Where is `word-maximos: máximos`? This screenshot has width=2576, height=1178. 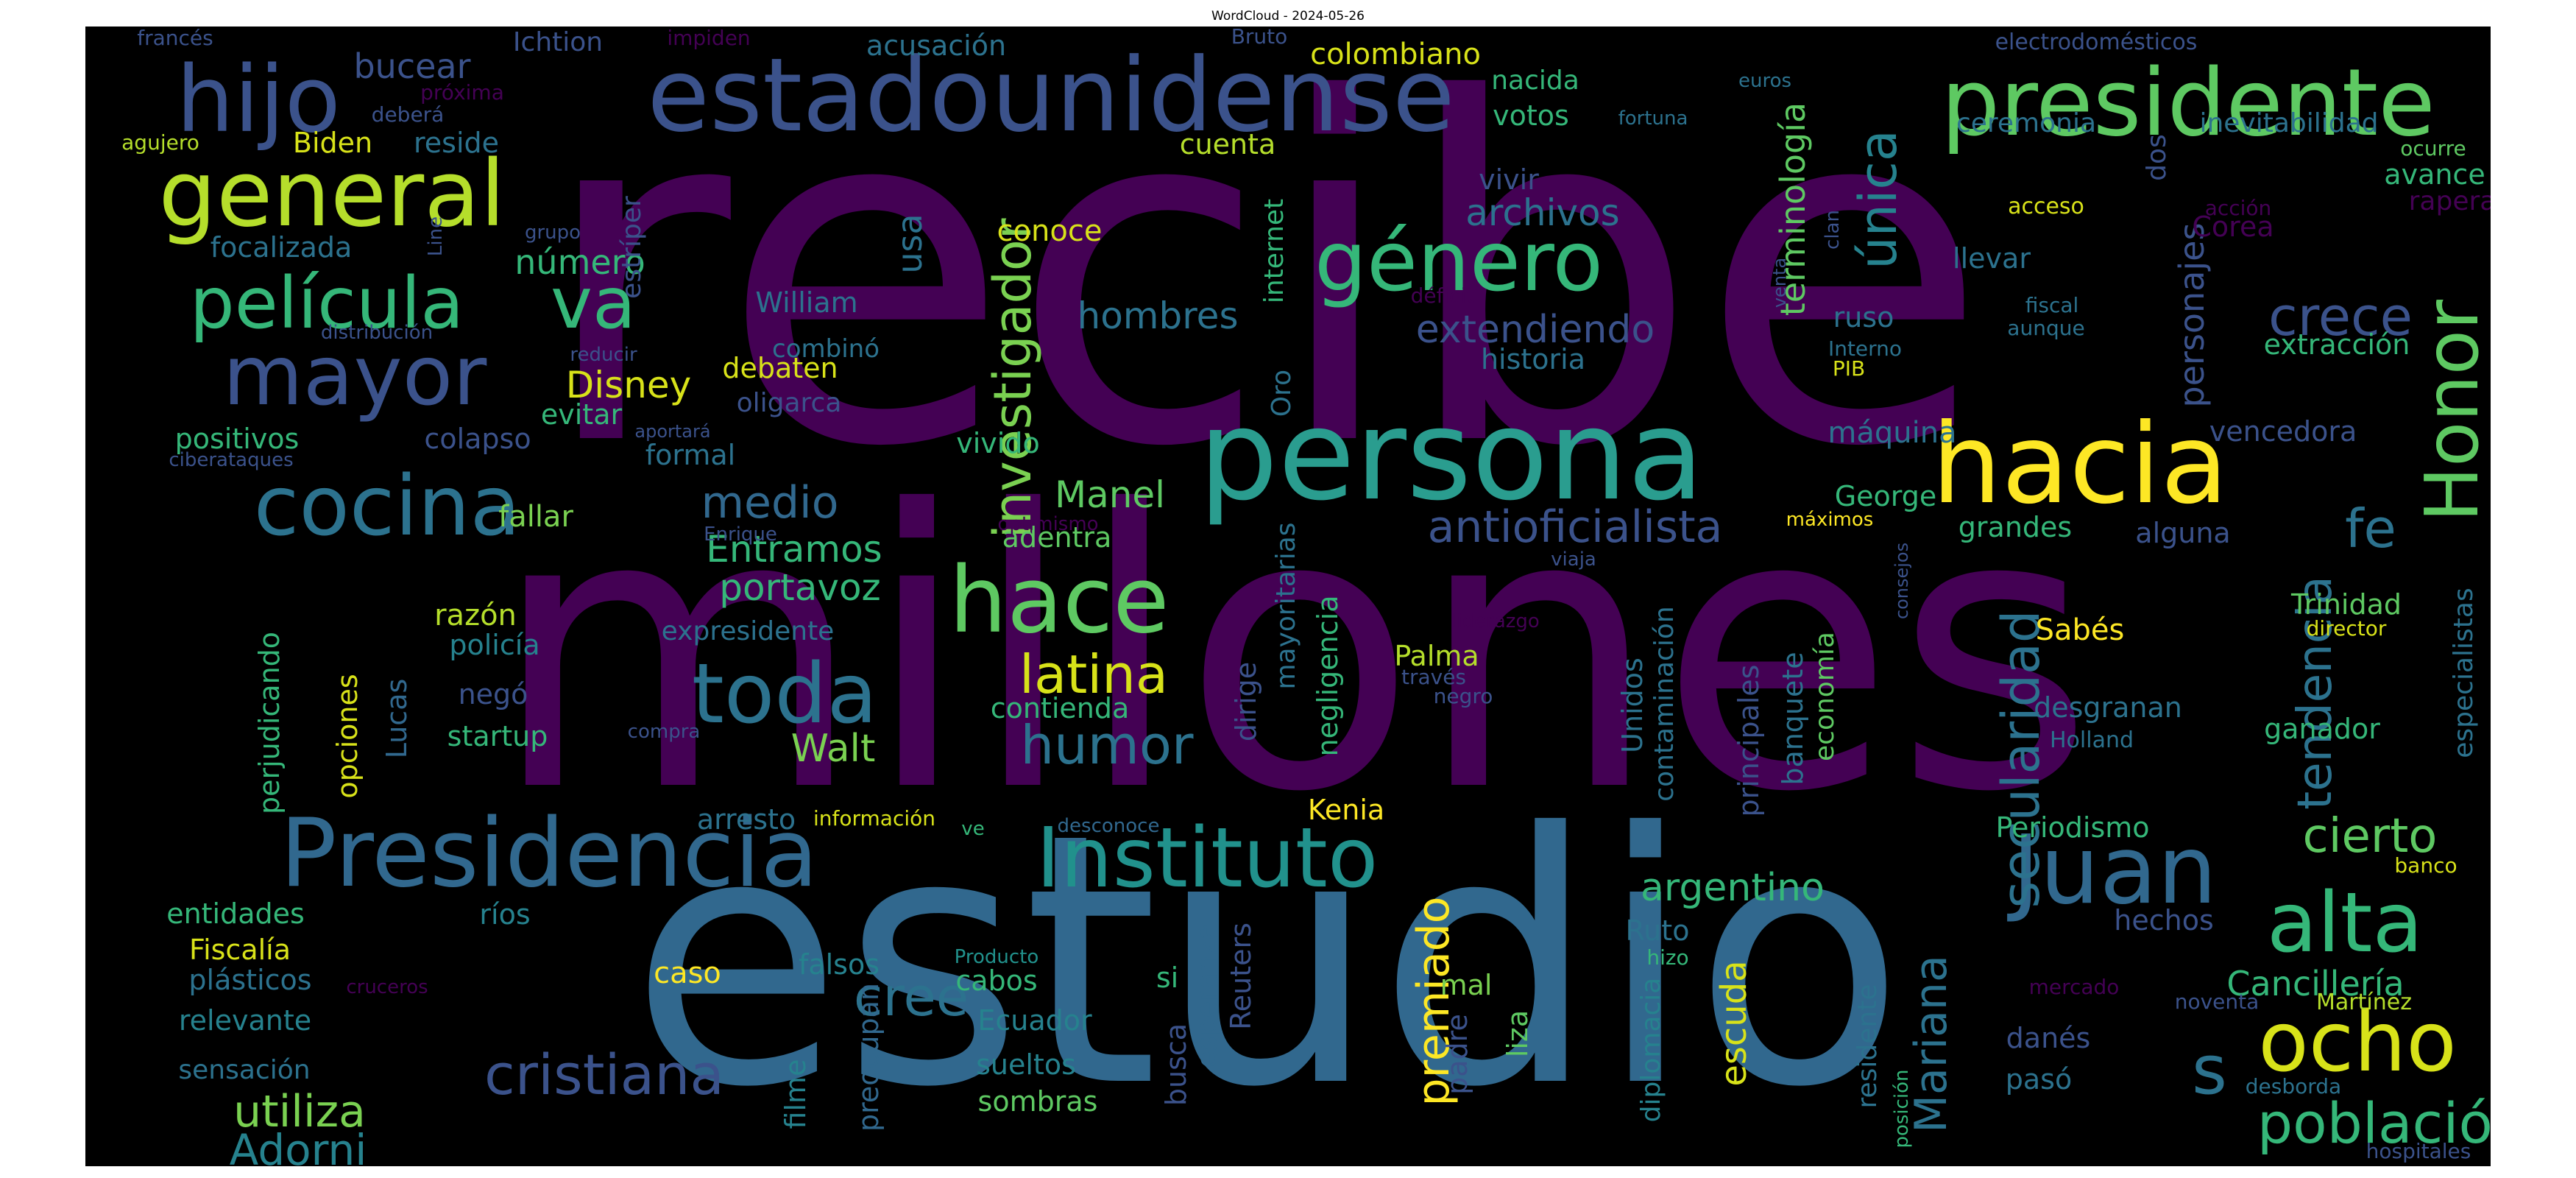
word-maximos: máximos is located at coordinates (1830, 520).